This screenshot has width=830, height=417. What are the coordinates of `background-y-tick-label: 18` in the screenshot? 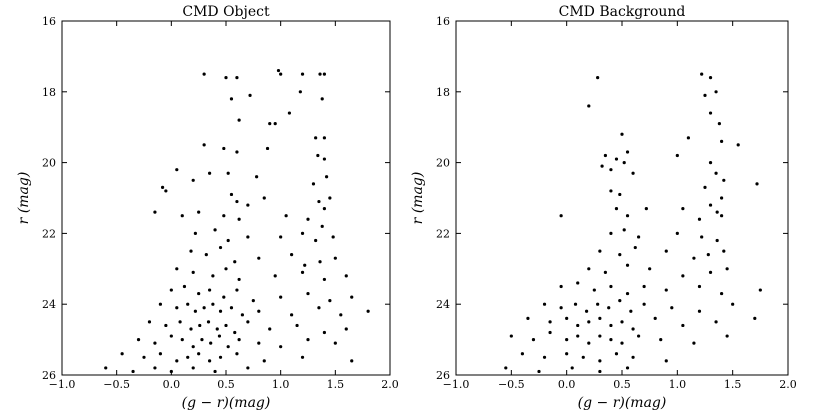 It's located at (443, 92).